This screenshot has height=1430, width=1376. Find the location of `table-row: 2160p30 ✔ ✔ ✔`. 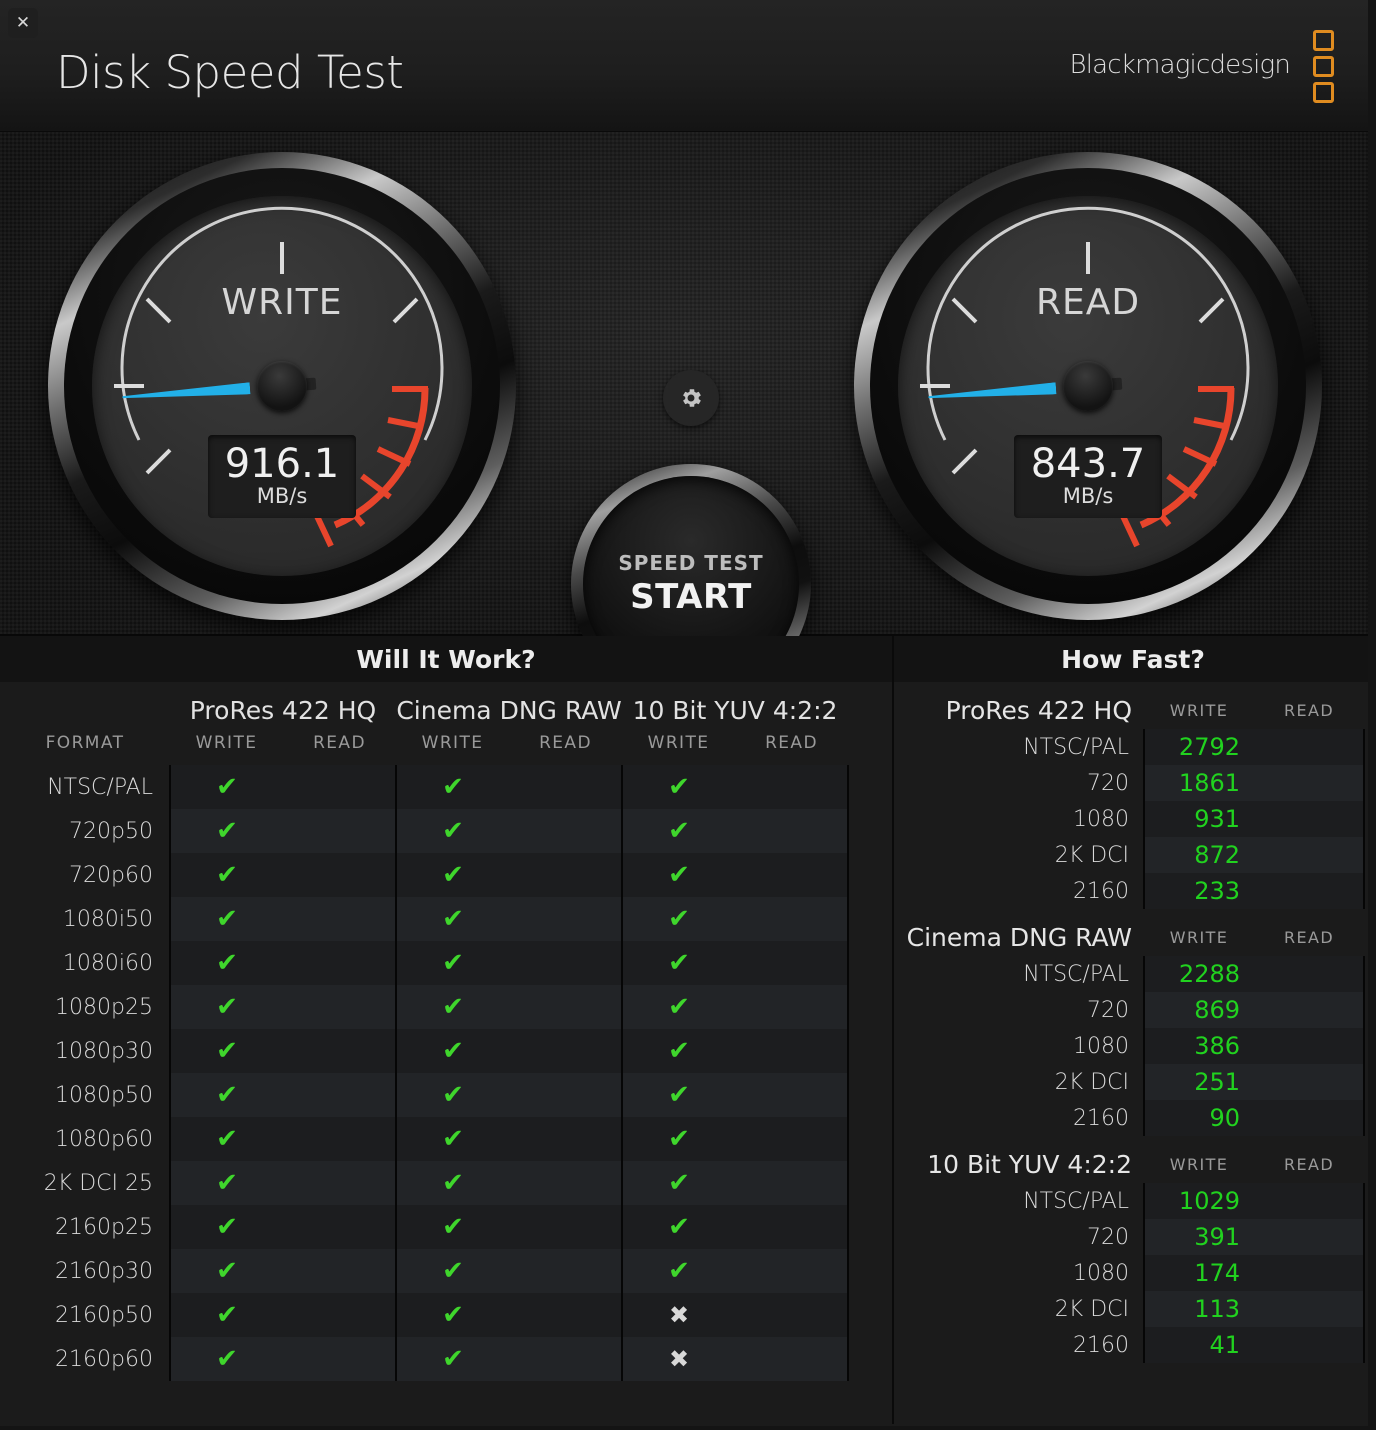

table-row: 2160p30 ✔ ✔ ✔ is located at coordinates (447, 1271).